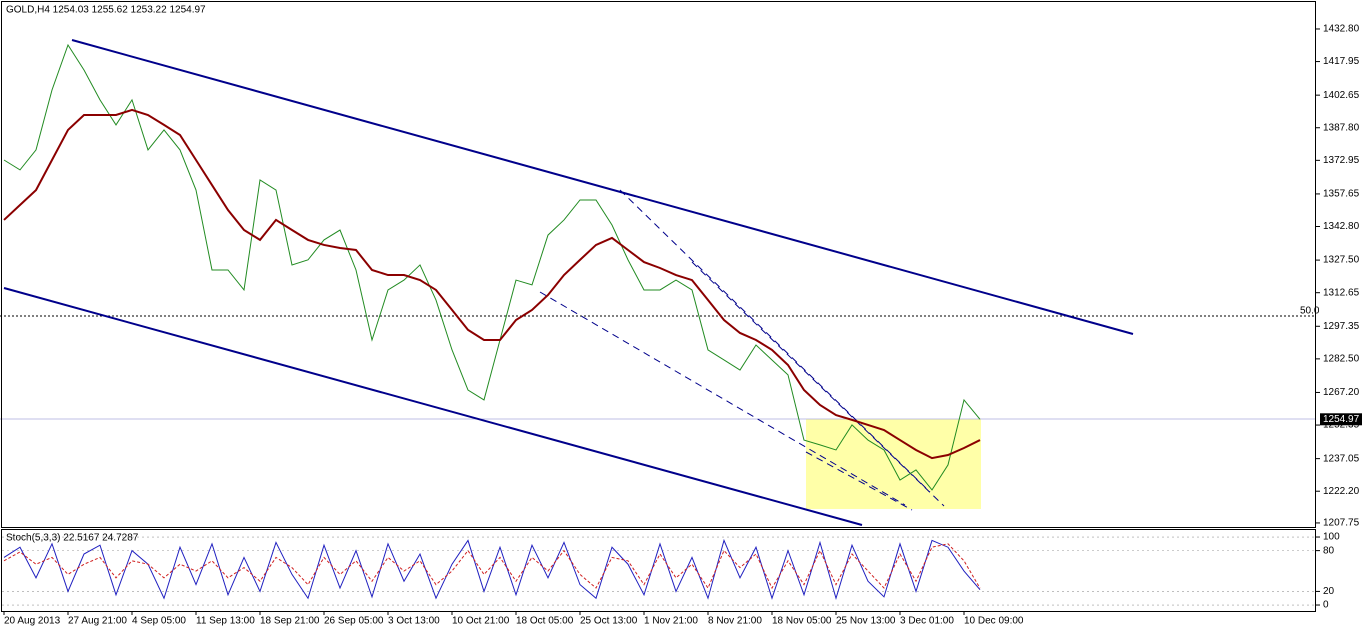 The image size is (1362, 630). Describe the element at coordinates (106, 10) in the screenshot. I see `chart-title: GOLD,H4 1254.03 1255.62 1253.22 1254.97` at that location.